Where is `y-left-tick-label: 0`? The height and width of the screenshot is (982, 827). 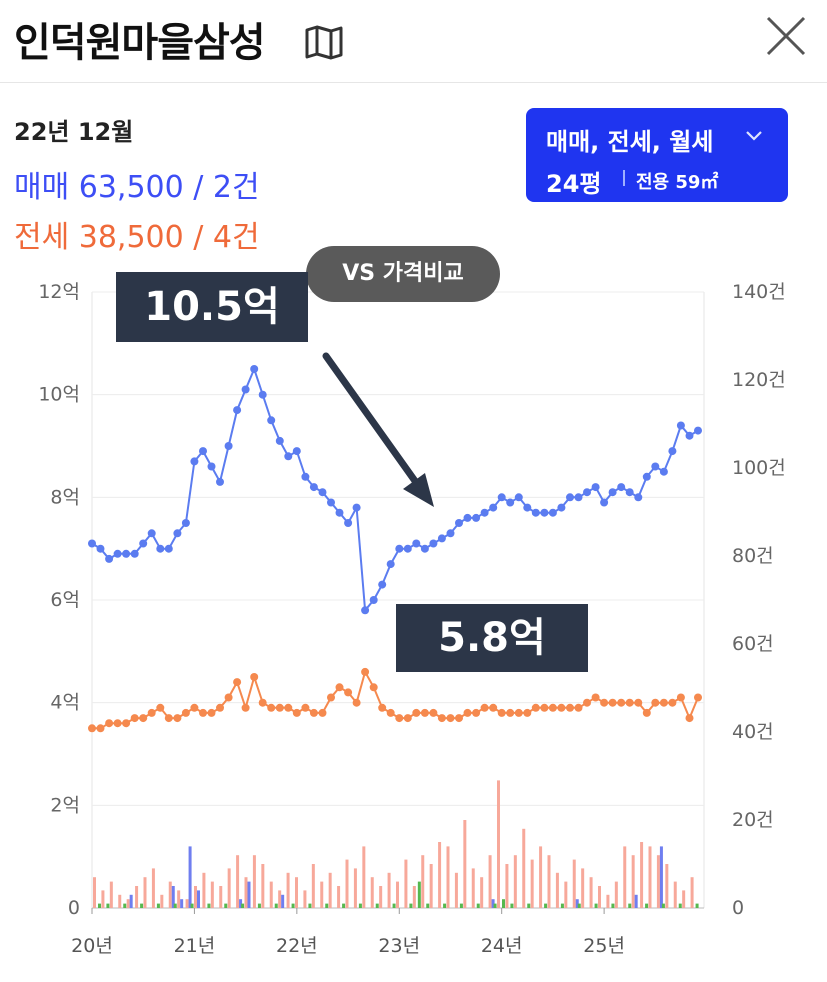
y-left-tick-label: 0 is located at coordinates (74, 908).